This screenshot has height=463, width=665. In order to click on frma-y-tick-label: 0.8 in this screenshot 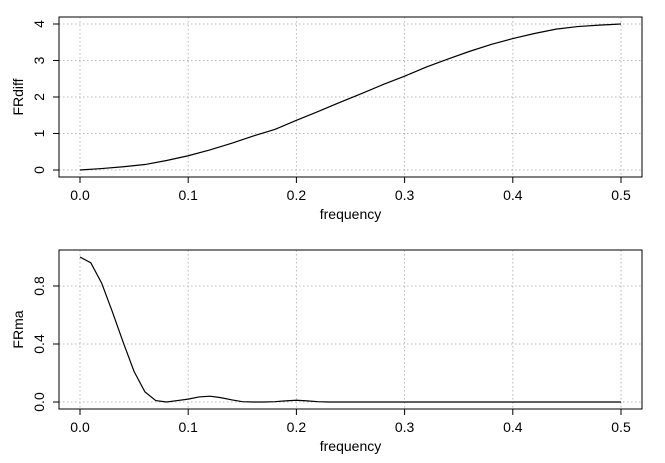, I will do `click(39, 286)`.